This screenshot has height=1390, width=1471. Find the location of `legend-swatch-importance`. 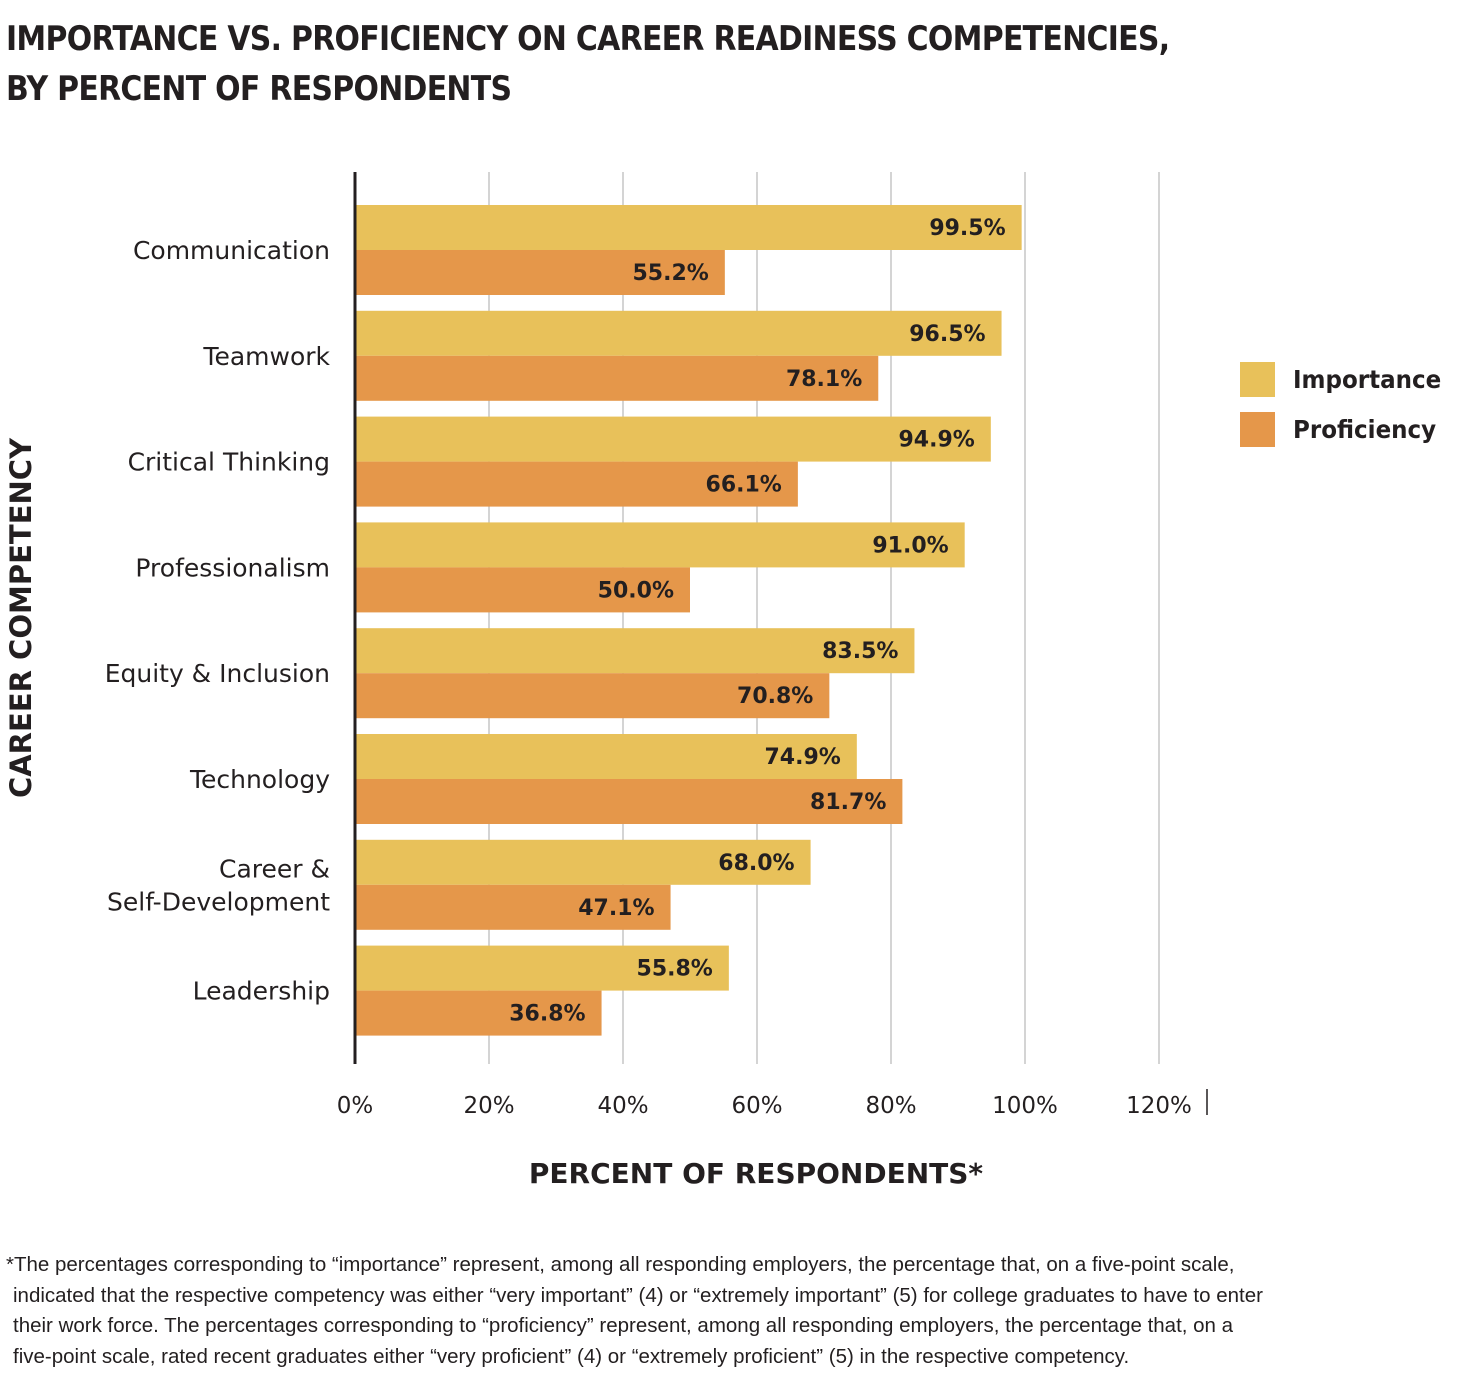

legend-swatch-importance is located at coordinates (1257, 379).